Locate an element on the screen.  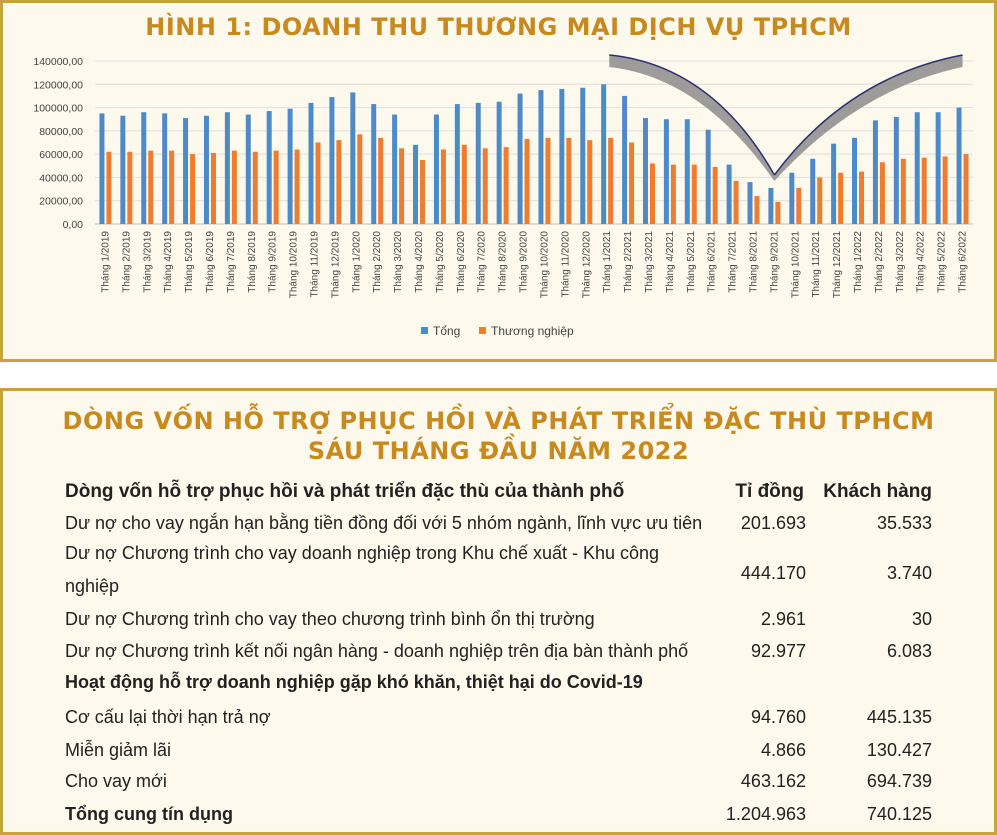
x-tick-label: Tháng 8/2020 is located at coordinates (503, 262).